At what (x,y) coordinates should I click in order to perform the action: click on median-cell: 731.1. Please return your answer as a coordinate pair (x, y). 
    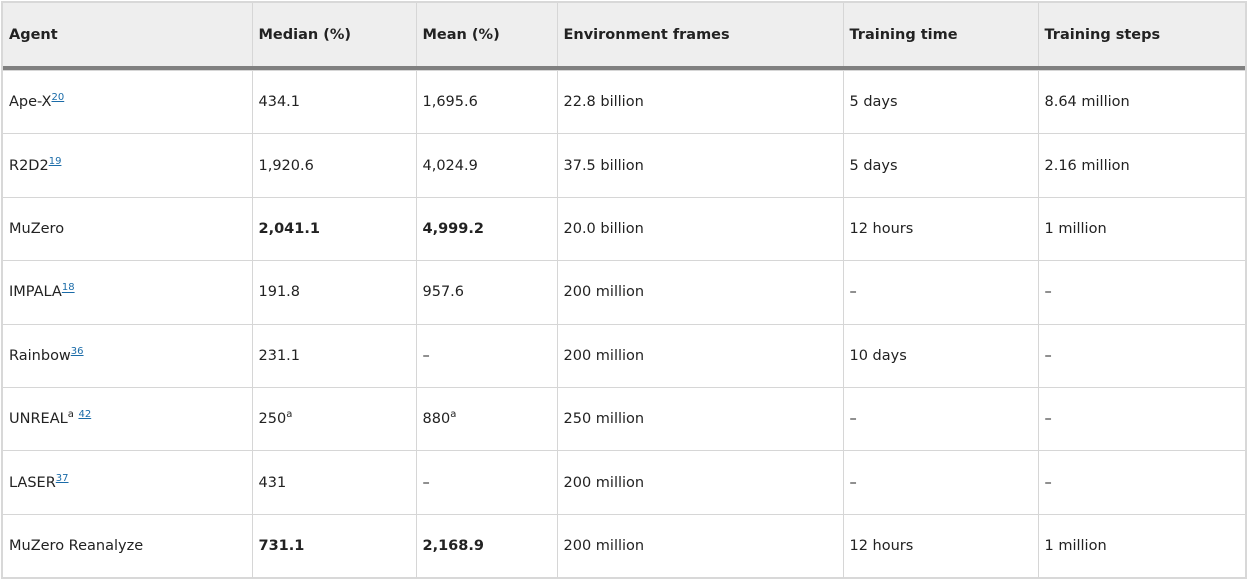
    Looking at the image, I should click on (334, 546).